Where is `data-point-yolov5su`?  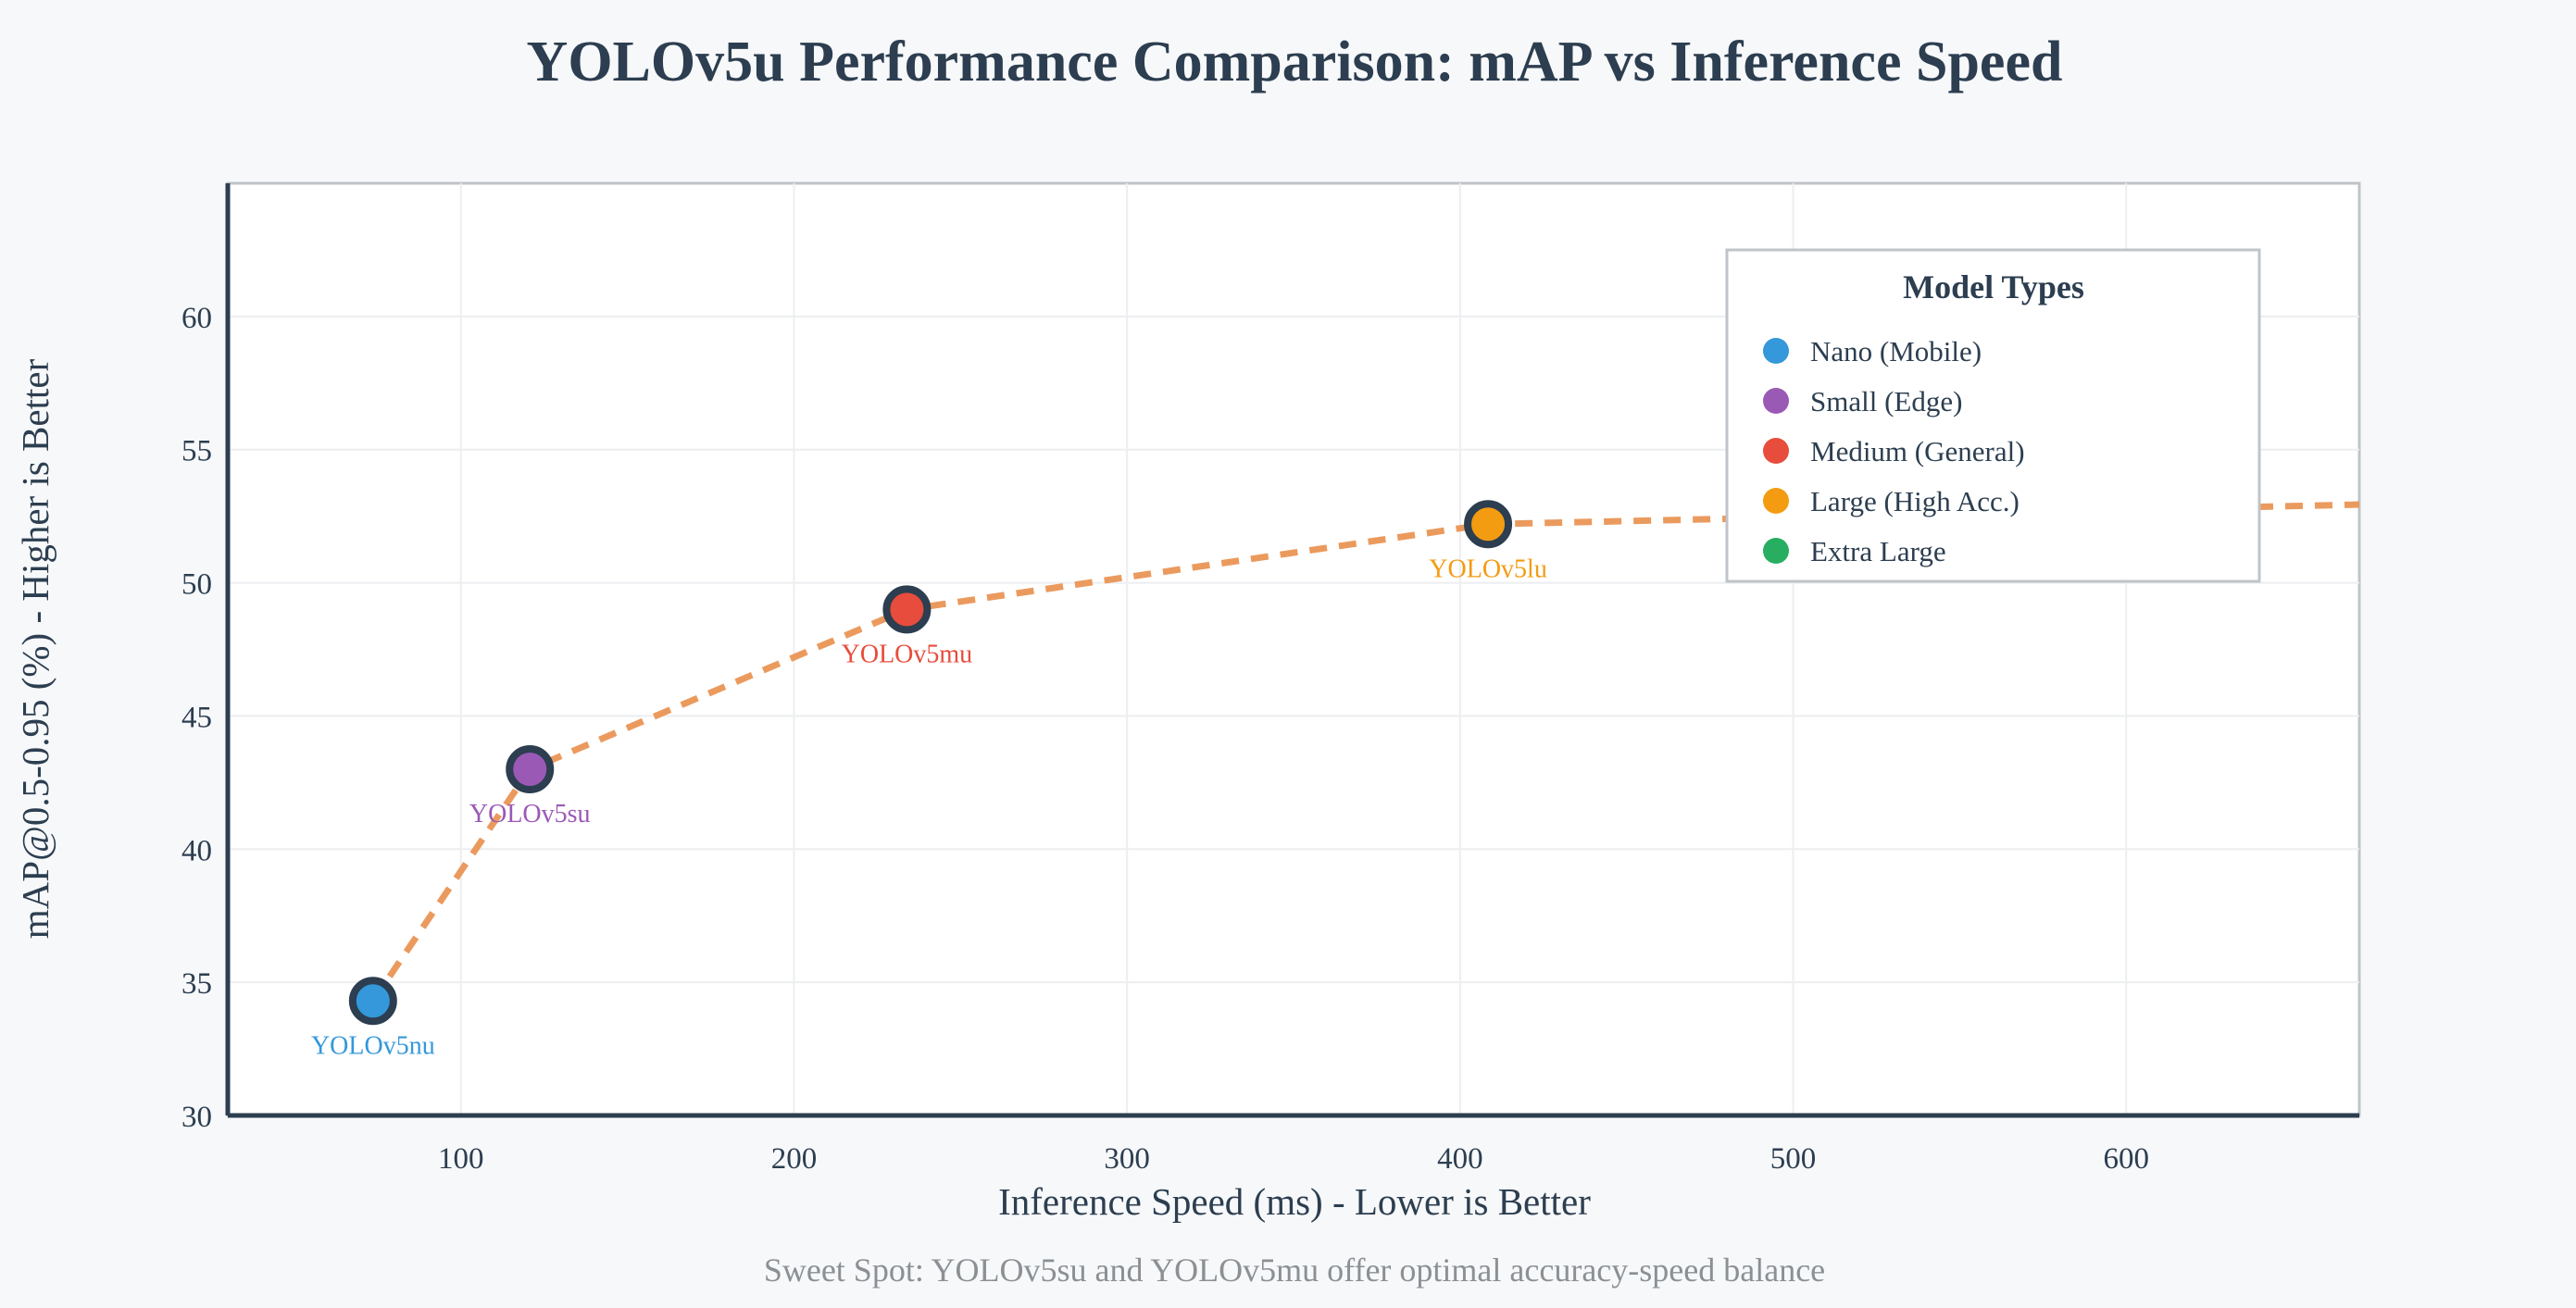
data-point-yolov5su is located at coordinates (530, 769).